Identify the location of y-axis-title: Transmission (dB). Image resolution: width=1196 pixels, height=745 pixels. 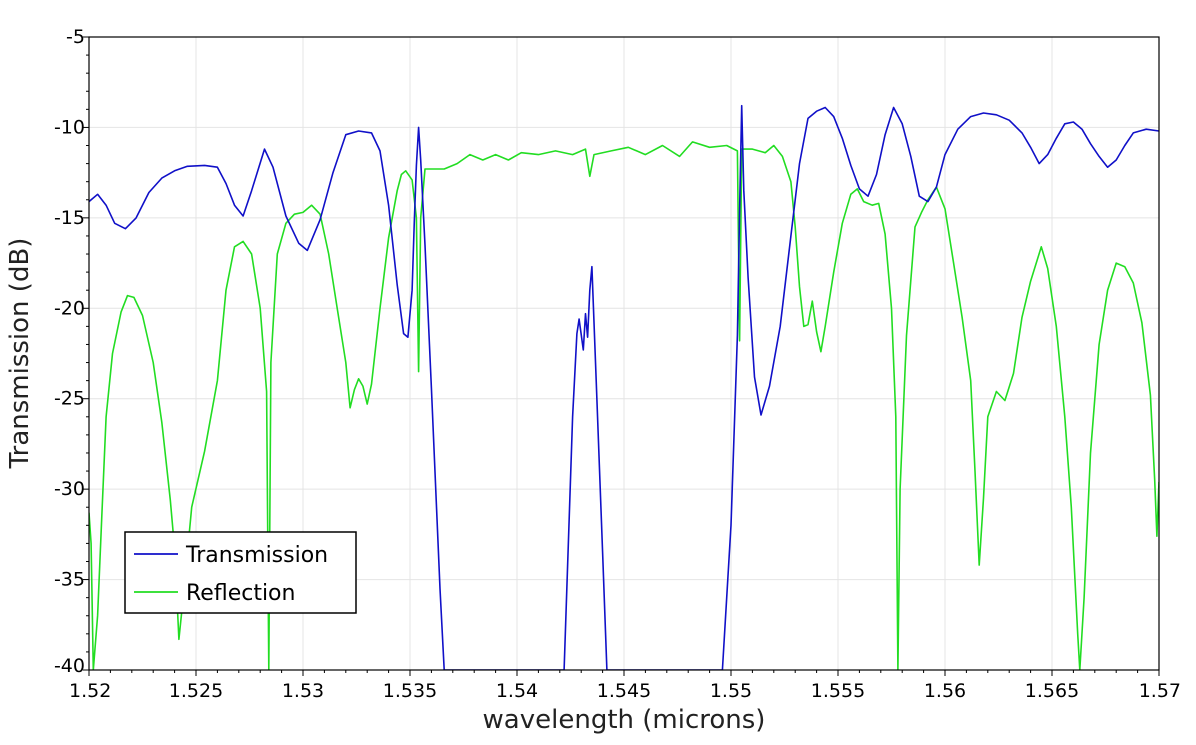
(20, 354).